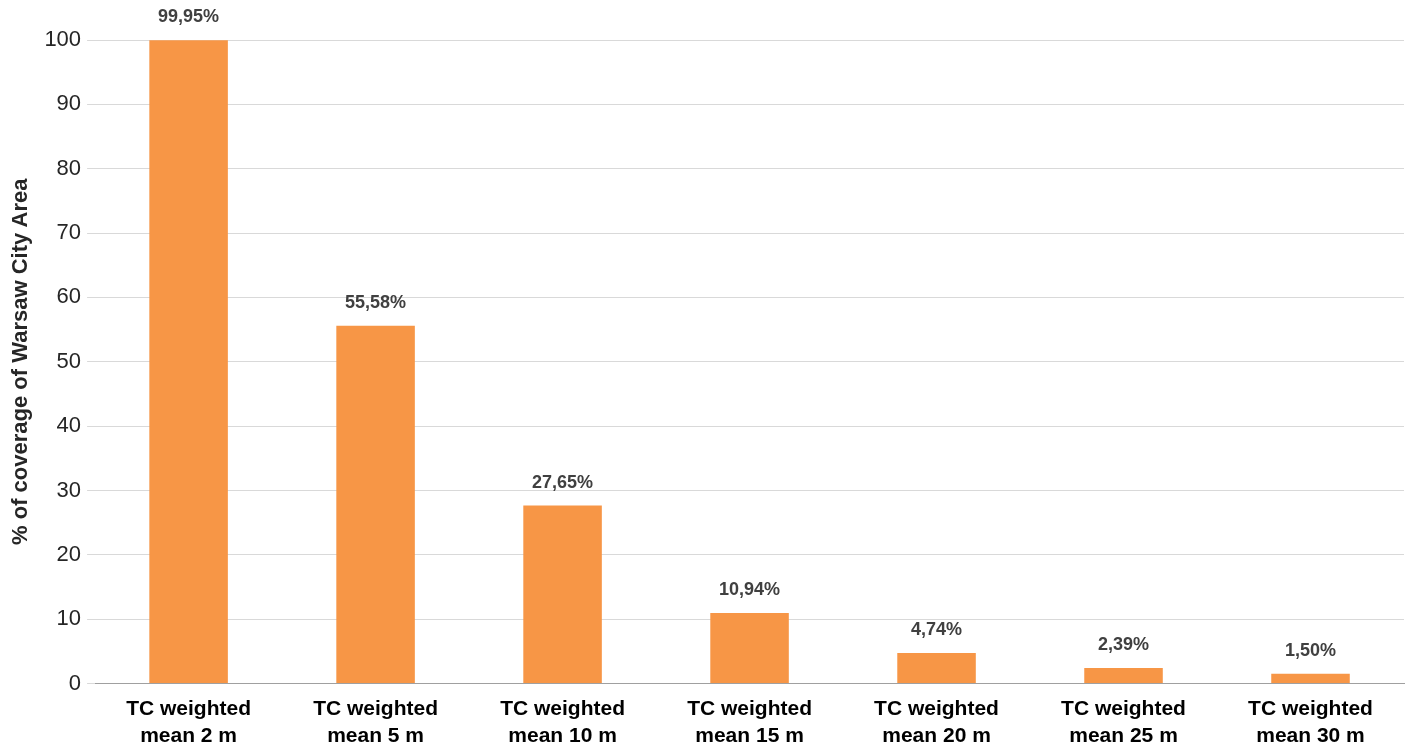 The height and width of the screenshot is (756, 1408). What do you see at coordinates (69, 489) in the screenshot?
I see `y-tick-label: 30` at bounding box center [69, 489].